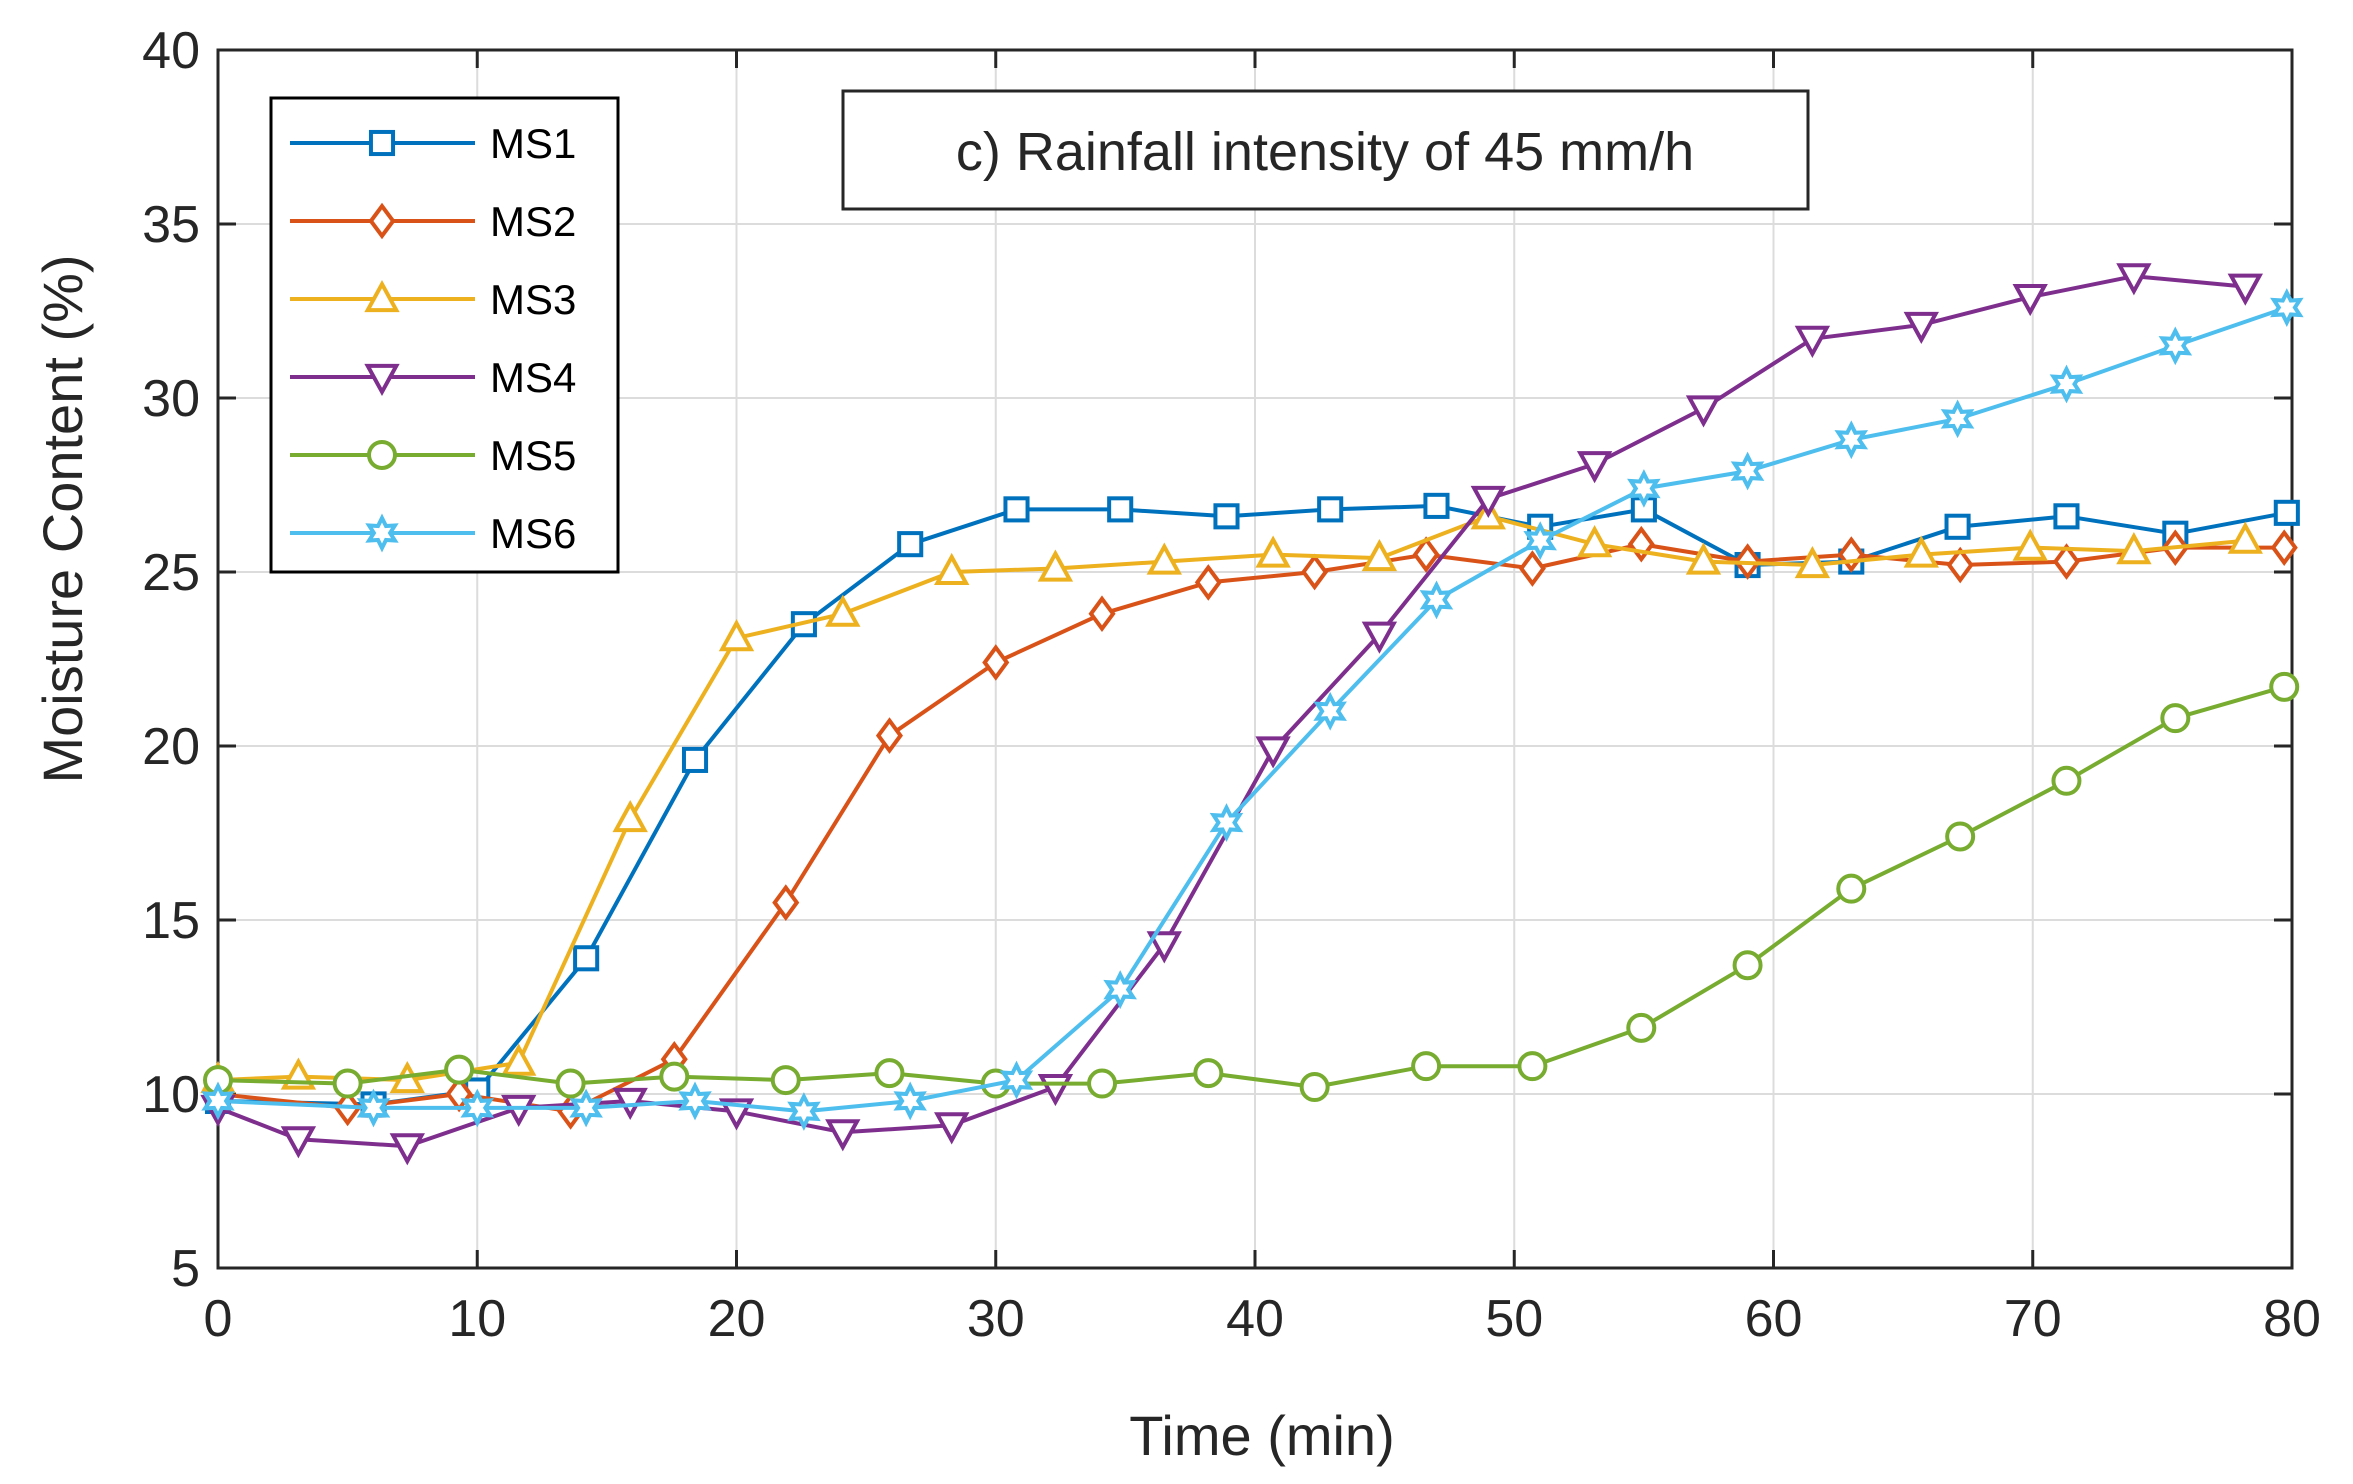 The width and height of the screenshot is (2353, 1484). What do you see at coordinates (533, 377) in the screenshot?
I see `legend-label-ms4: MS4` at bounding box center [533, 377].